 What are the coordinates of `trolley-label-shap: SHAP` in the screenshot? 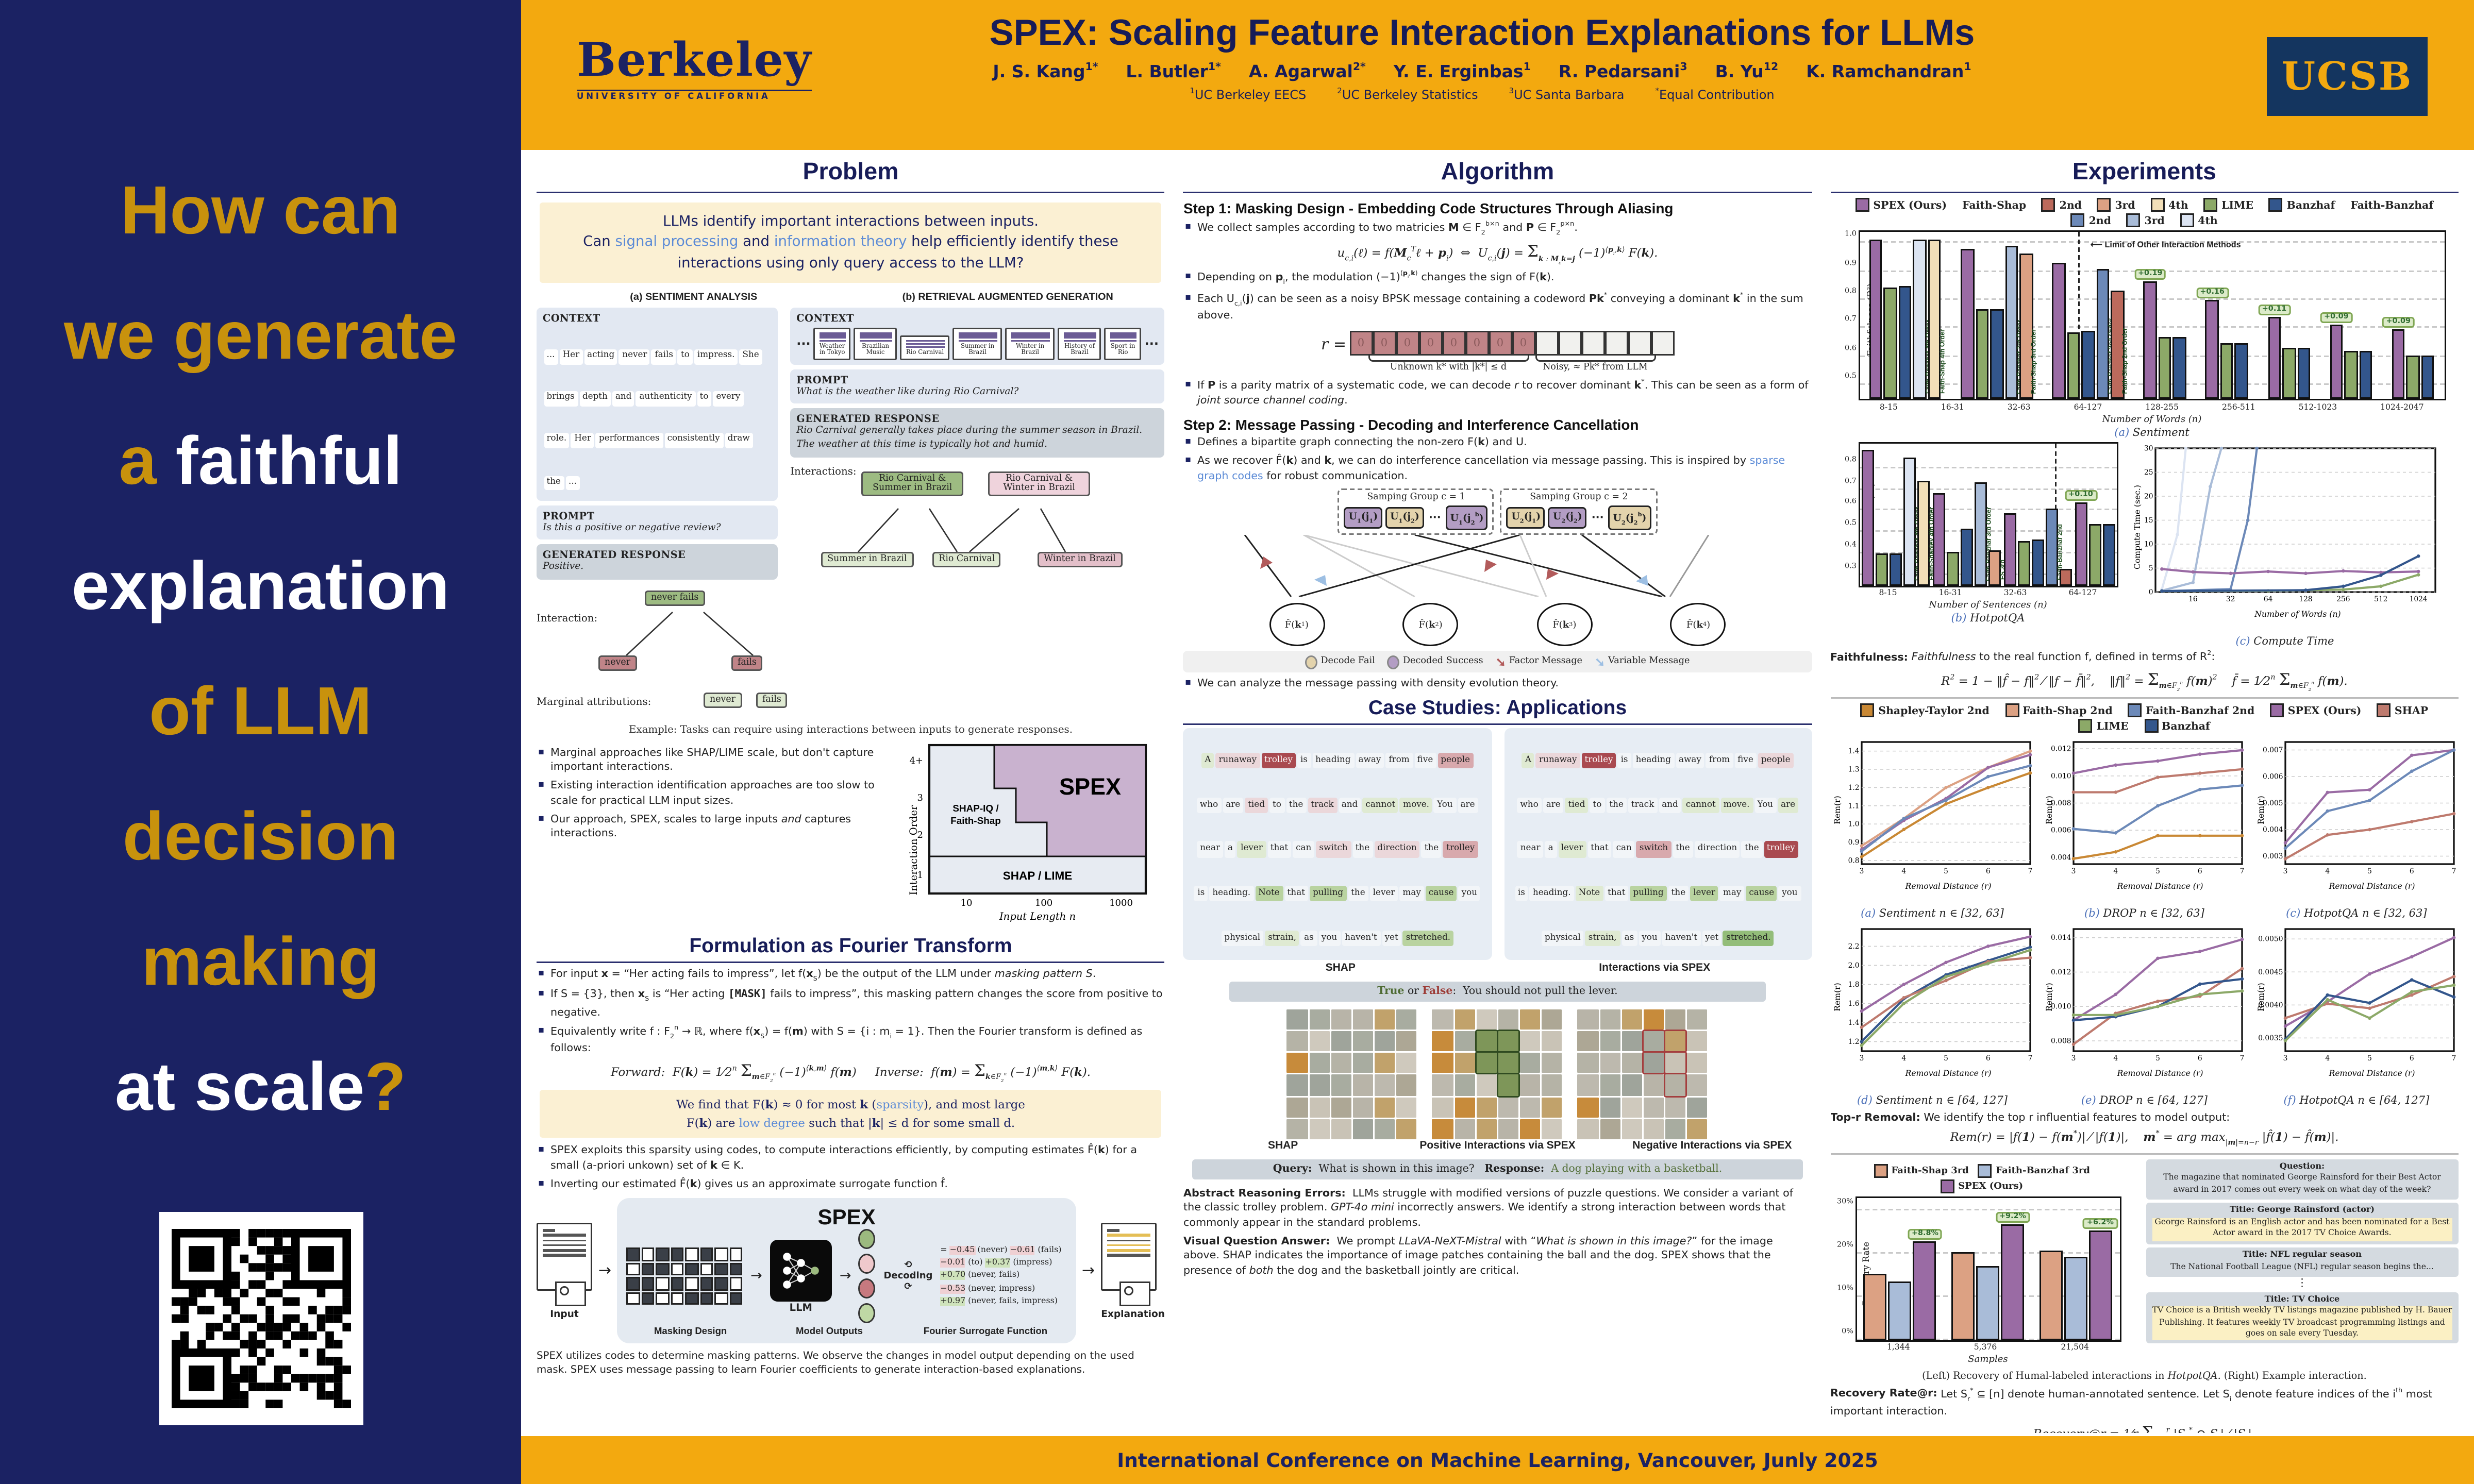 It's located at (1340, 968).